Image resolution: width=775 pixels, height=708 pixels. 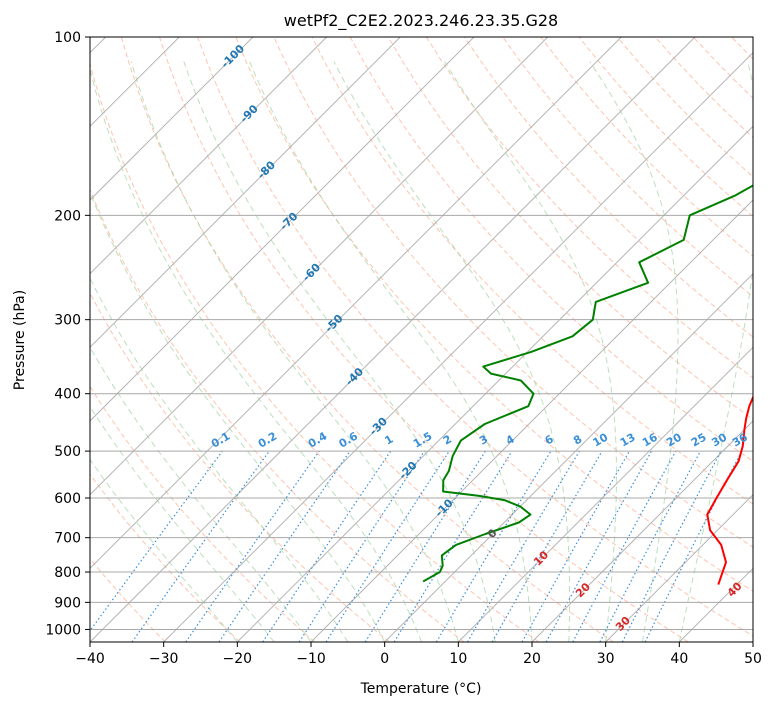 What do you see at coordinates (532, 659) in the screenshot?
I see `x-tick-label: 20` at bounding box center [532, 659].